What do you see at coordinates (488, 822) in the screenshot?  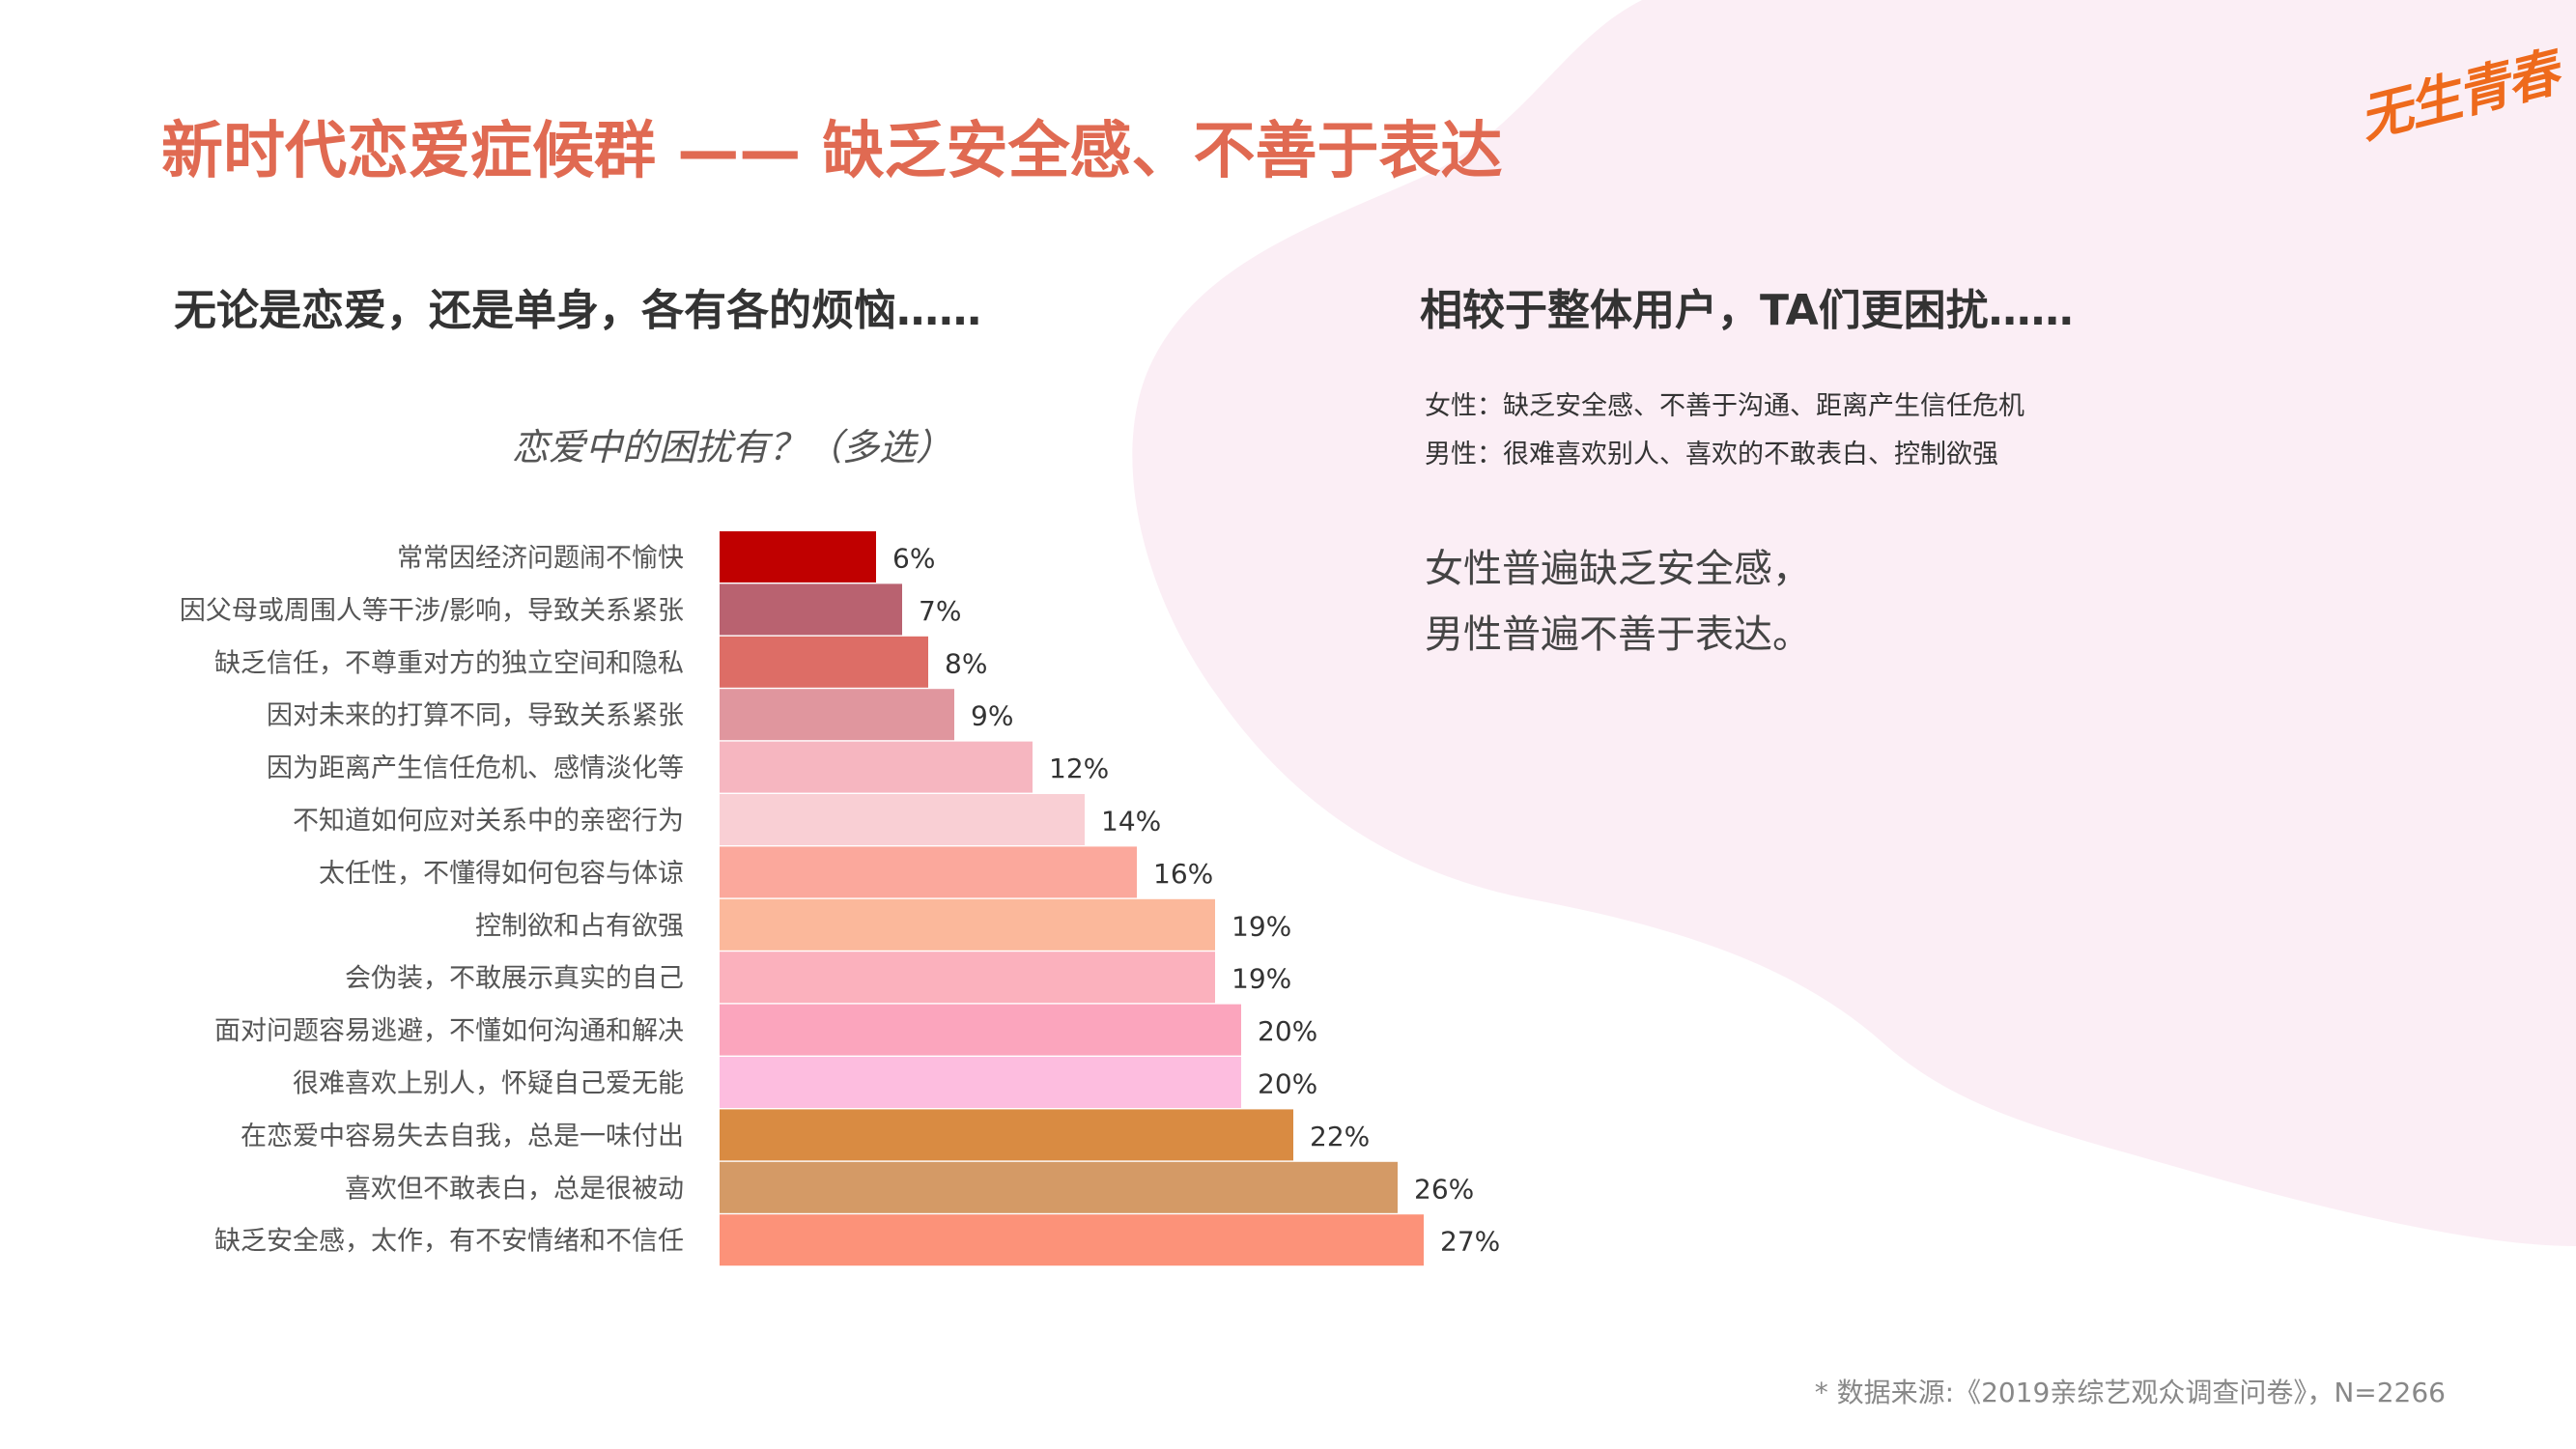 I see `category-label: 不知道如何应对关系中的亲密行为` at bounding box center [488, 822].